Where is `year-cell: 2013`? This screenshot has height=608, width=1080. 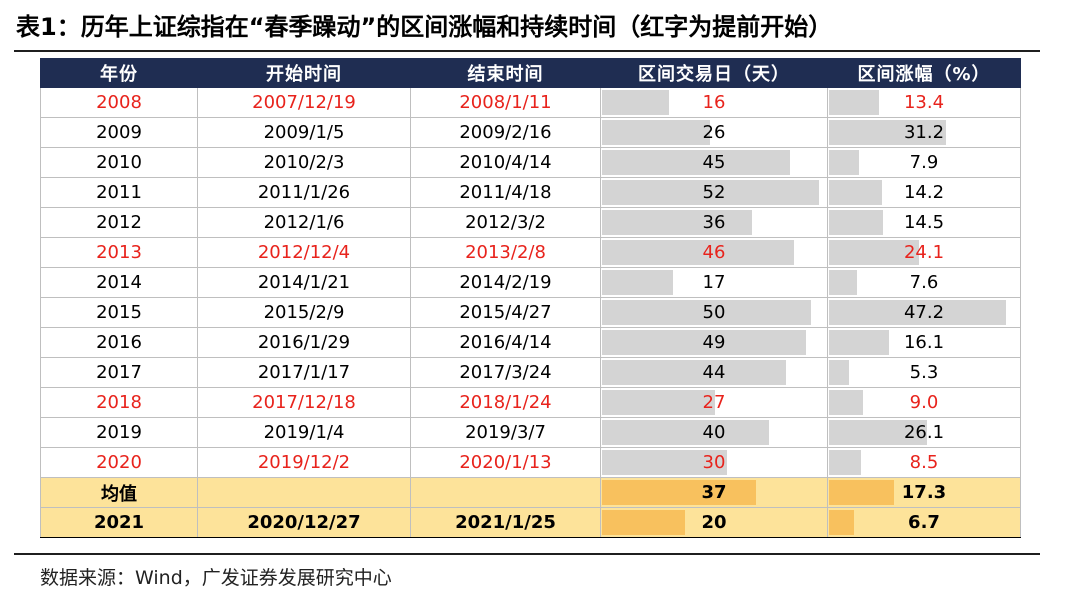 year-cell: 2013 is located at coordinates (119, 252).